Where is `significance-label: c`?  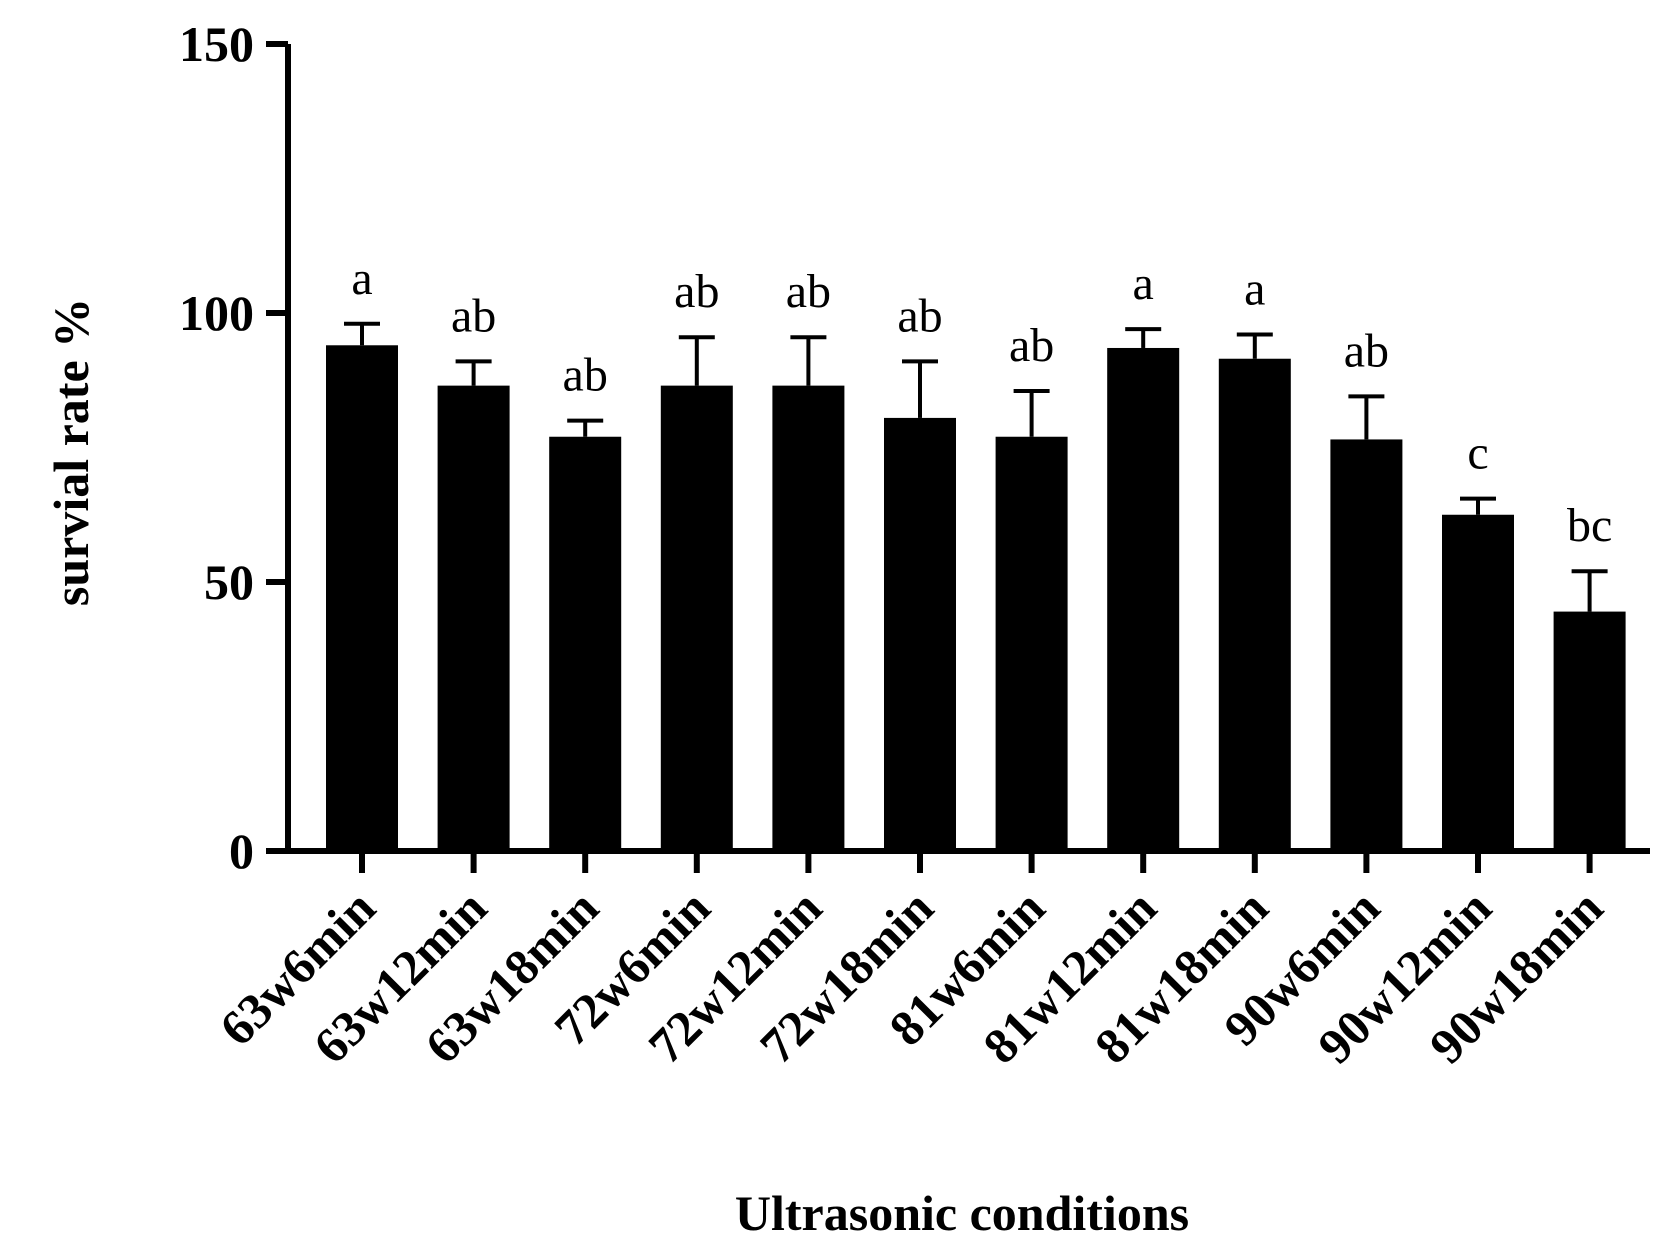 significance-label: c is located at coordinates (1477, 453).